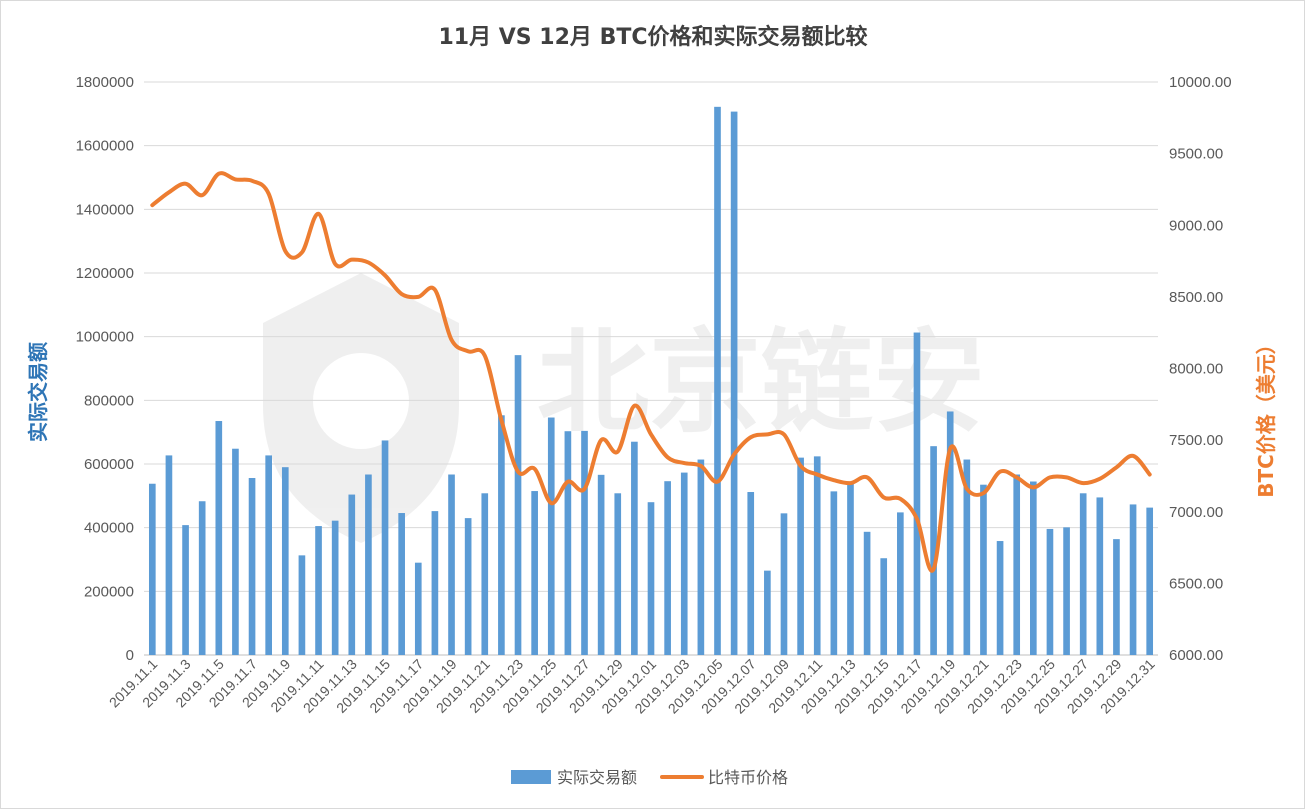  I want to click on left-tick-label: 1200000, so click(105, 273).